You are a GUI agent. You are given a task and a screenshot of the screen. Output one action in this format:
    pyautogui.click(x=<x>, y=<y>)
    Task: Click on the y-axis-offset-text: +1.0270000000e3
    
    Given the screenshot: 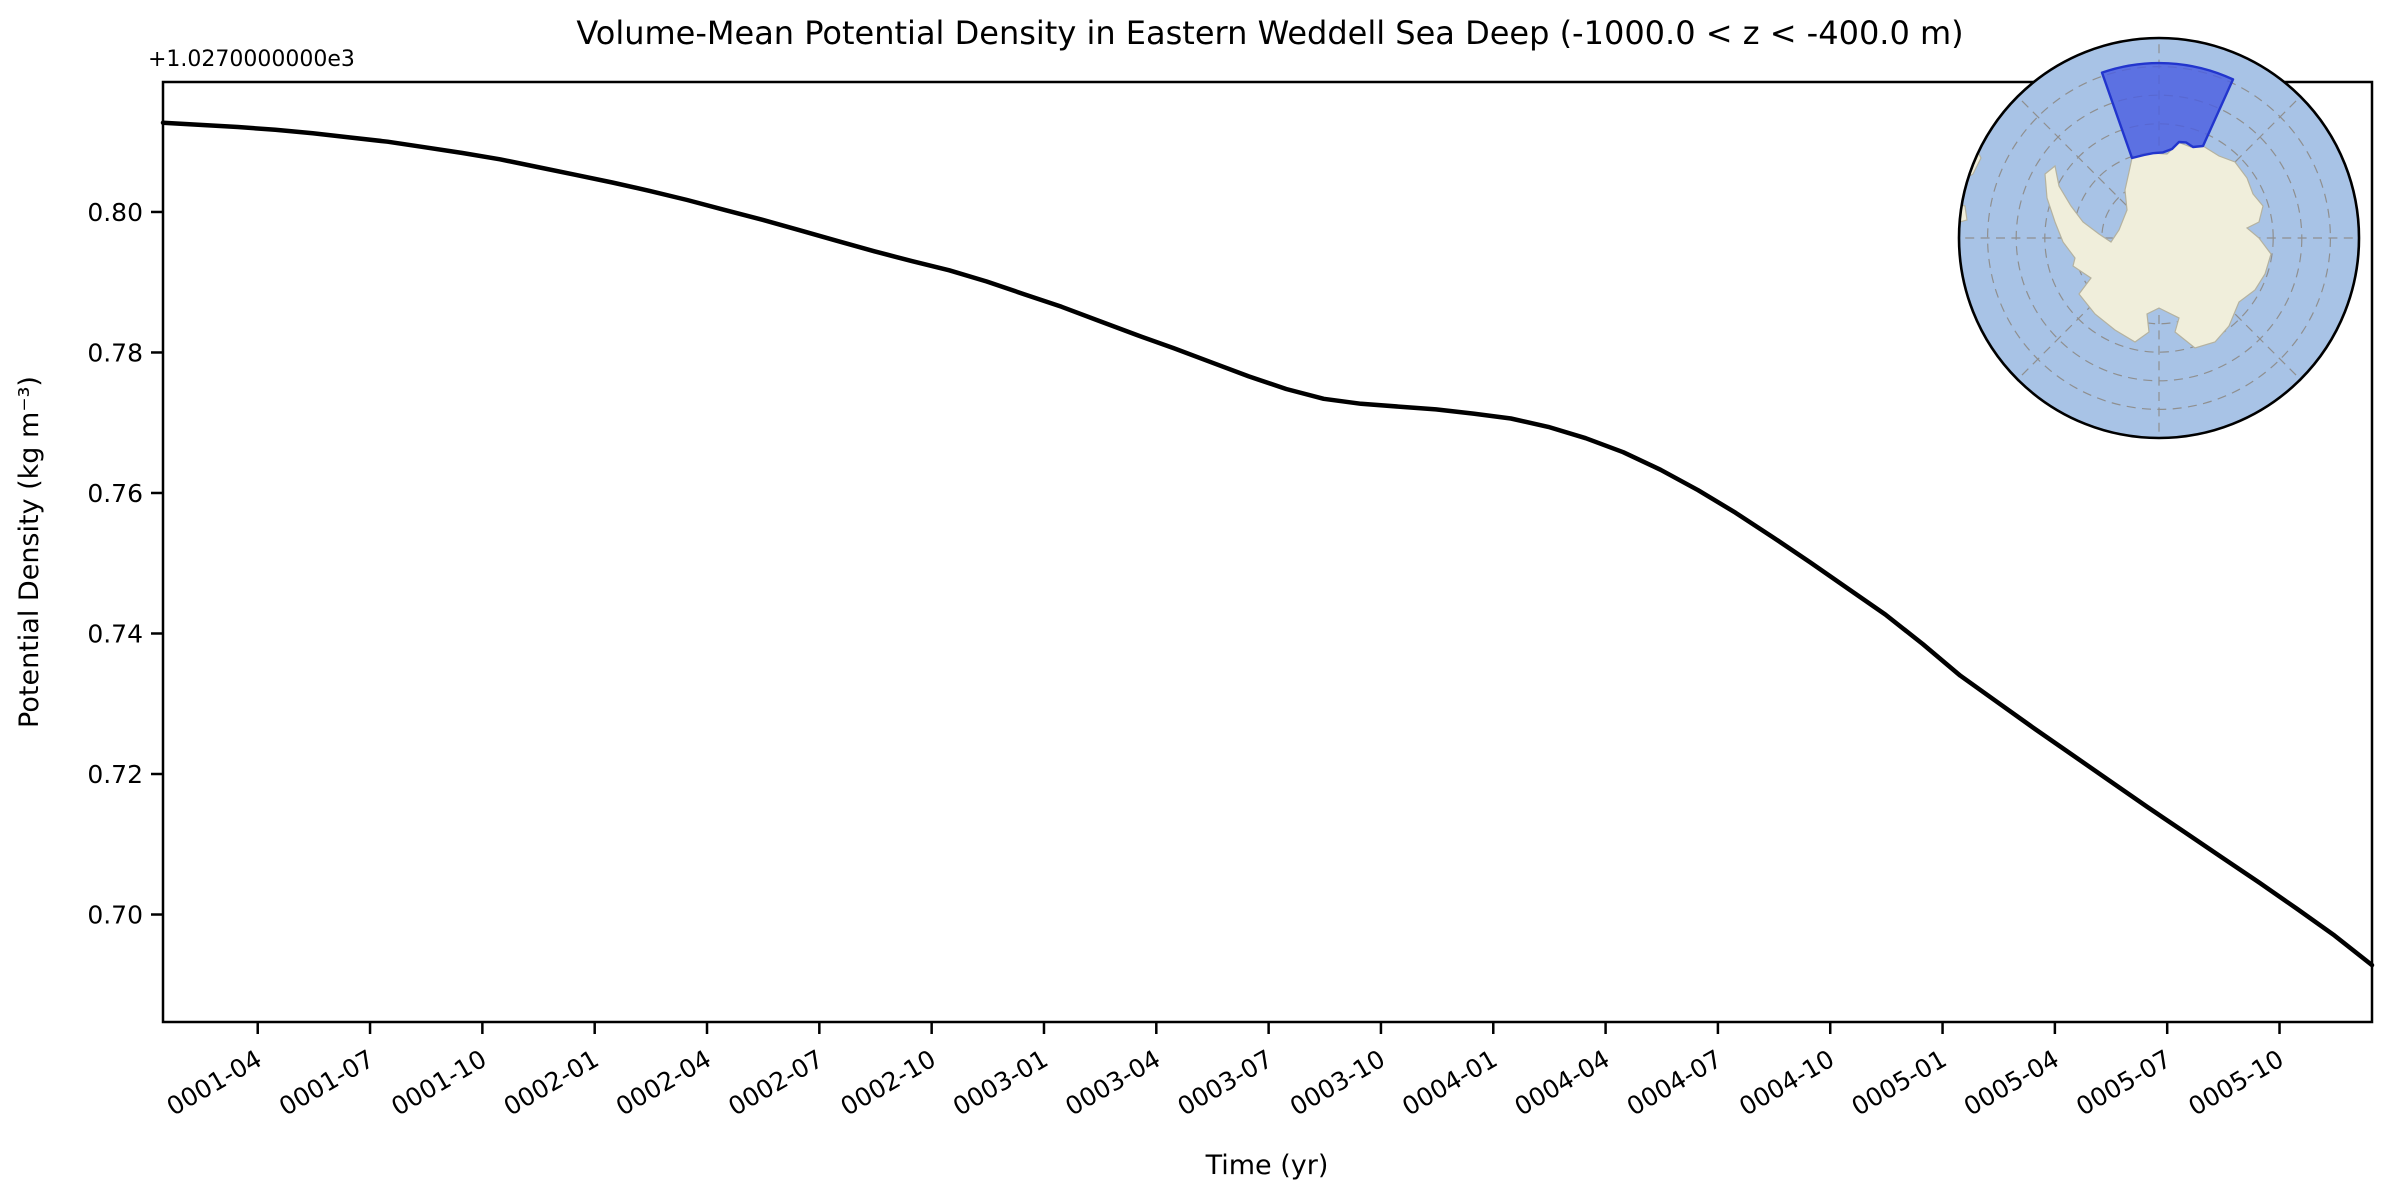 What is the action you would take?
    pyautogui.click(x=251, y=59)
    